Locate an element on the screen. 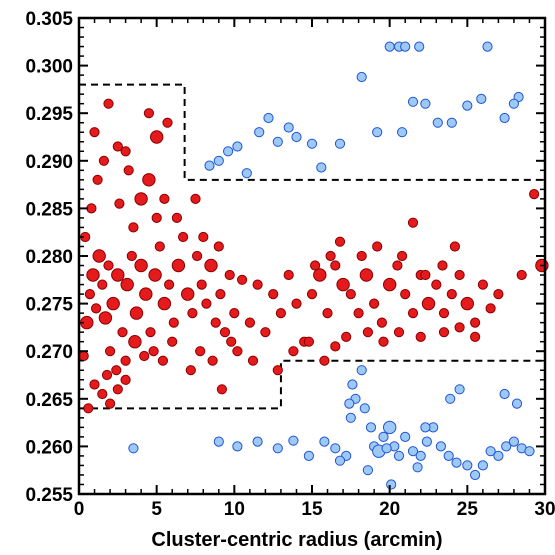 Image resolution: width=555 pixels, height=555 pixels. y-tick-label: 0.275 is located at coordinates (49, 305).